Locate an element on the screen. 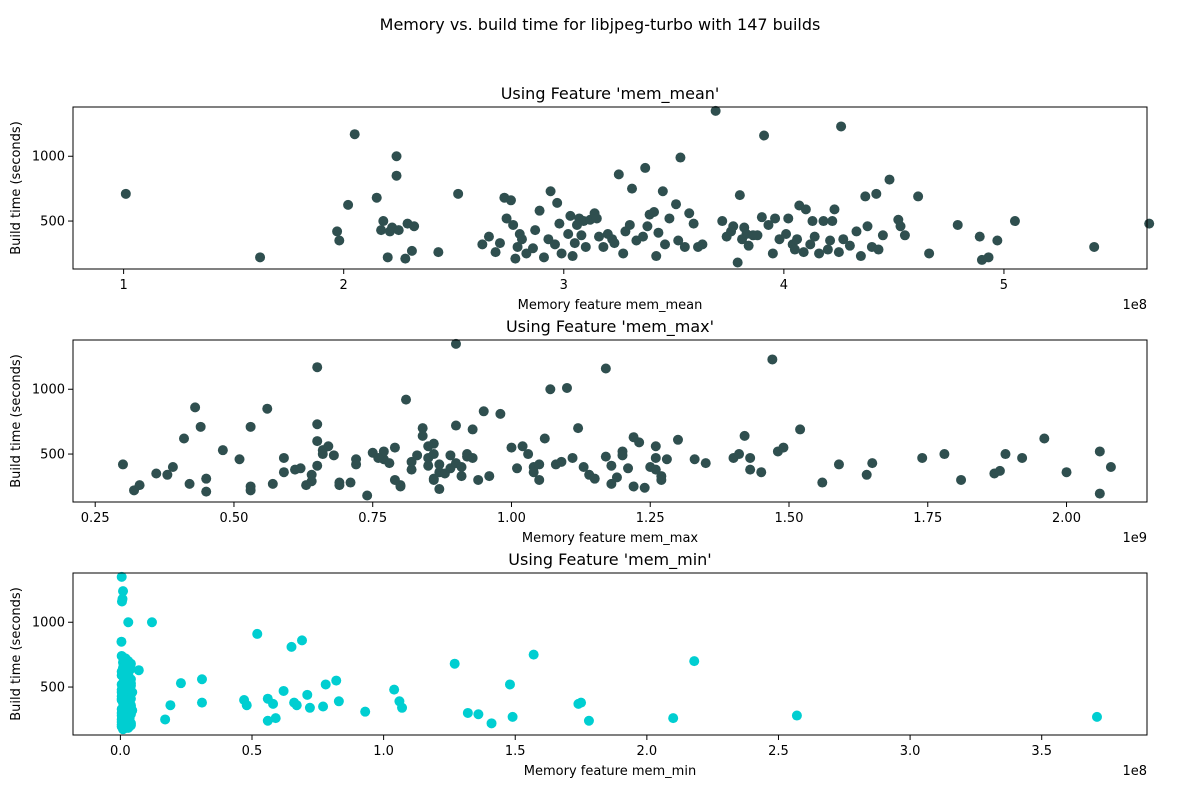 This screenshot has width=1200, height=800. x-tick-label: 1.5 is located at coordinates (515, 751).